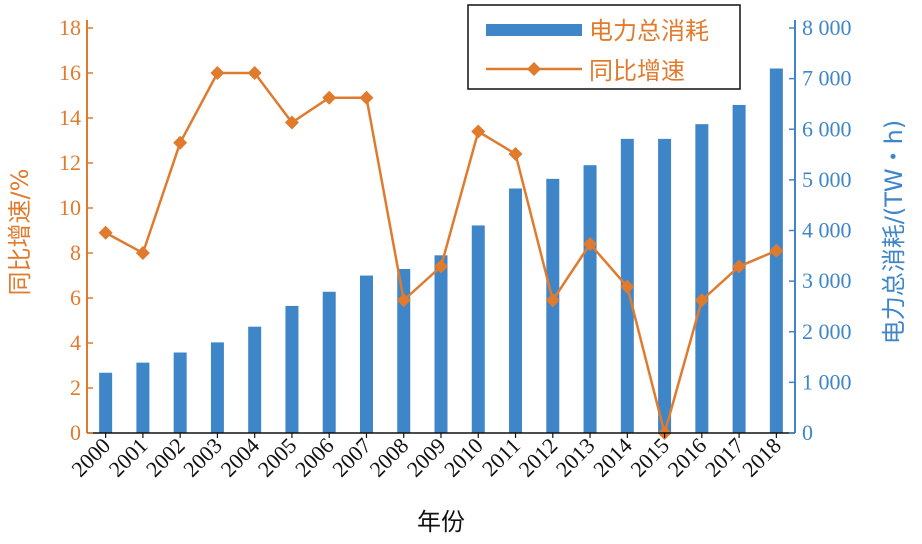 This screenshot has height=544, width=922. I want to click on x-tick-label: 2007, so click(351, 457).